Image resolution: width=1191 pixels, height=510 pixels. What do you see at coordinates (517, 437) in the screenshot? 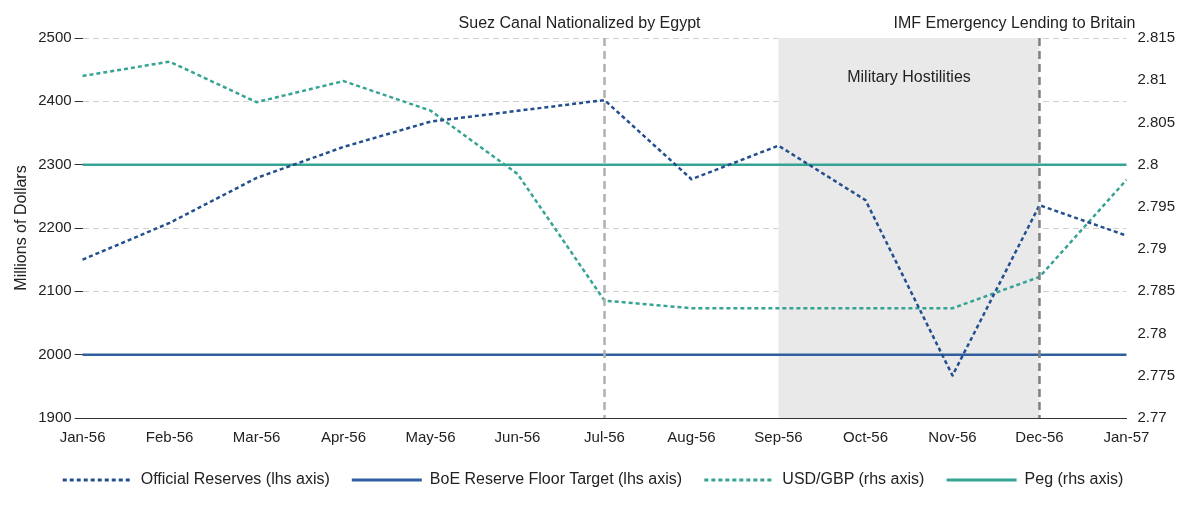
I see `x-tick-label: Jun-56` at bounding box center [517, 437].